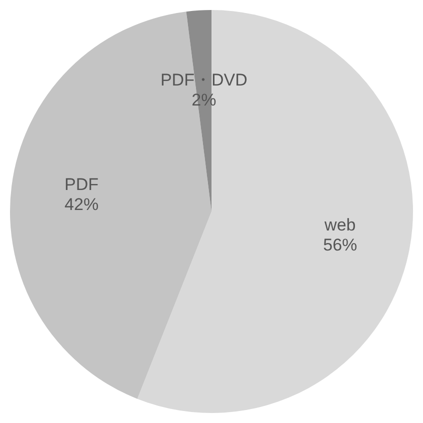 This screenshot has height=423, width=423. Describe the element at coordinates (81, 204) in the screenshot. I see `data-label: 42%` at that location.